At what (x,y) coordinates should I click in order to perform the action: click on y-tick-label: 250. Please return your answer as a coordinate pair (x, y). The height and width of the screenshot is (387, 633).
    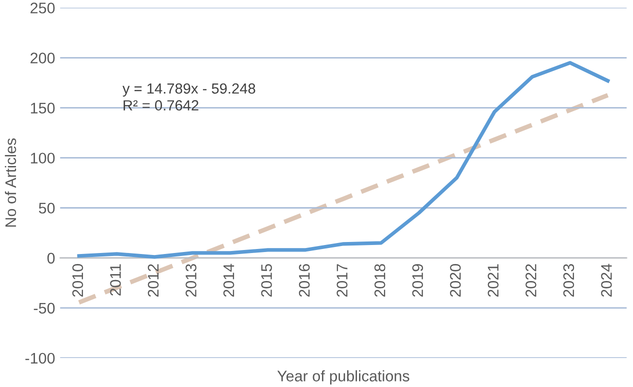
    Looking at the image, I should click on (42, 8).